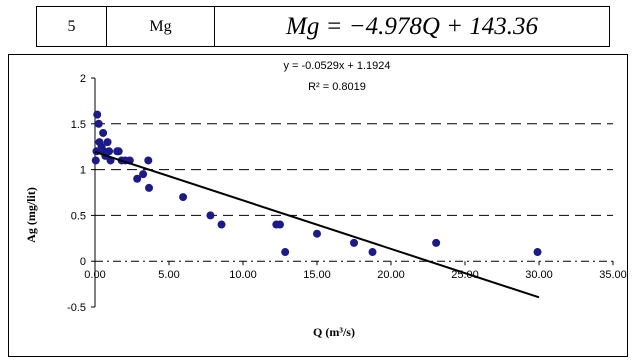 This screenshot has height=361, width=632. I want to click on x-tick-label: 20.00, so click(391, 275).